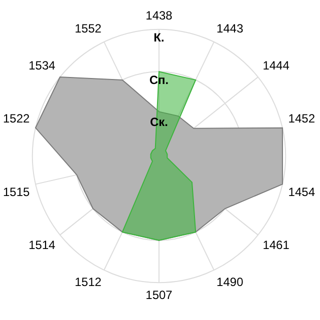 This screenshot has height=320, width=320. I want to click on spoke-label: 1454, so click(302, 192).